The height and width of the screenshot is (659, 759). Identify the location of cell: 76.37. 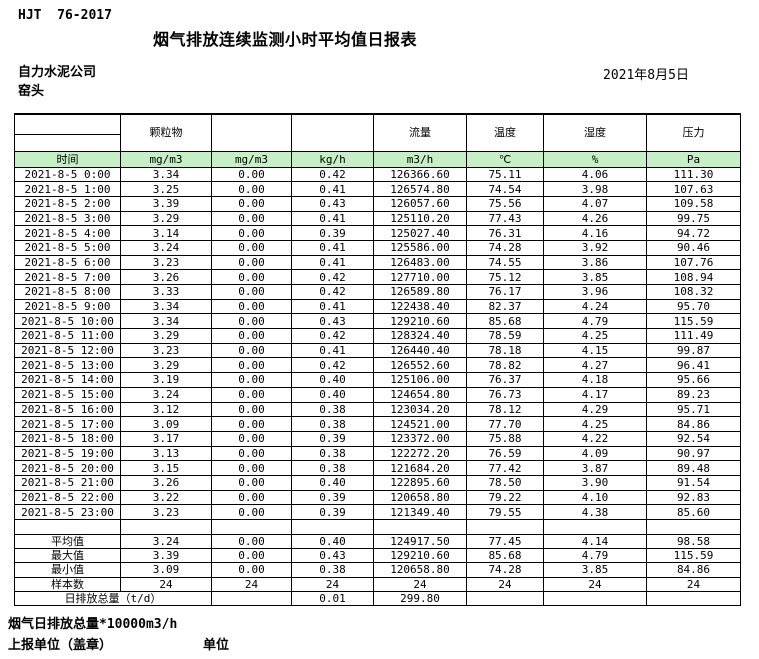
(505, 380).